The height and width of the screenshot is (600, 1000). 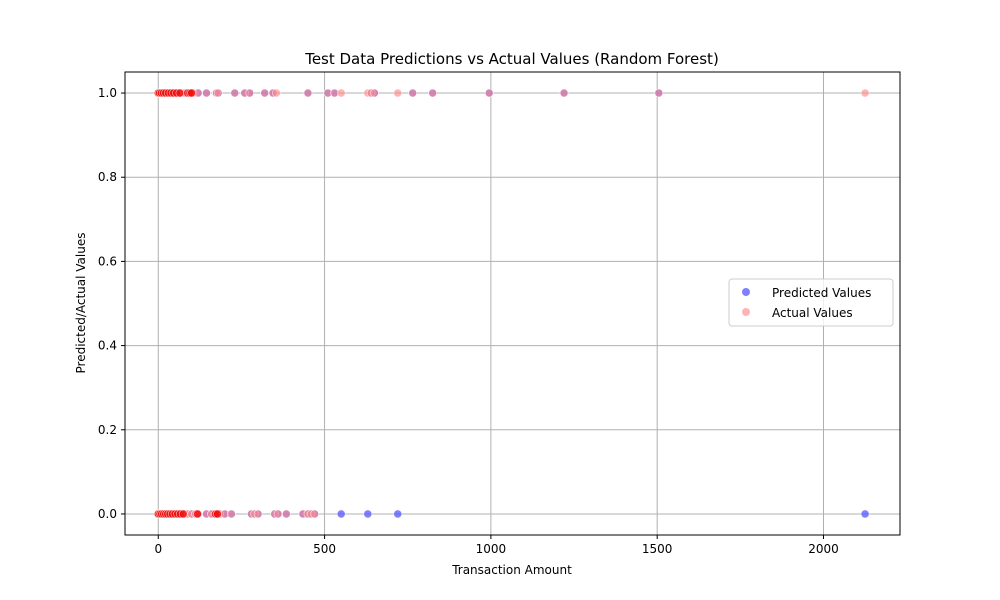 I want to click on legend-label-actual: Actual Values, so click(x=812, y=313).